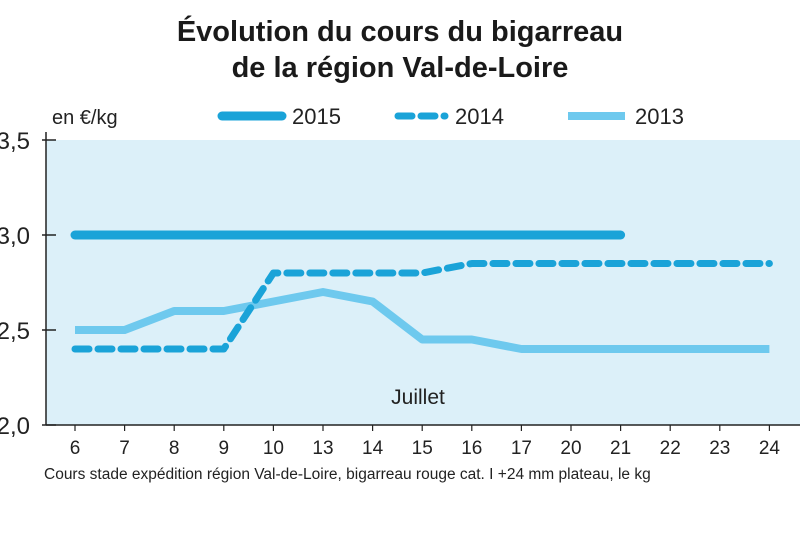 This screenshot has height=550, width=800. I want to click on x-tick-label: 7, so click(124, 448).